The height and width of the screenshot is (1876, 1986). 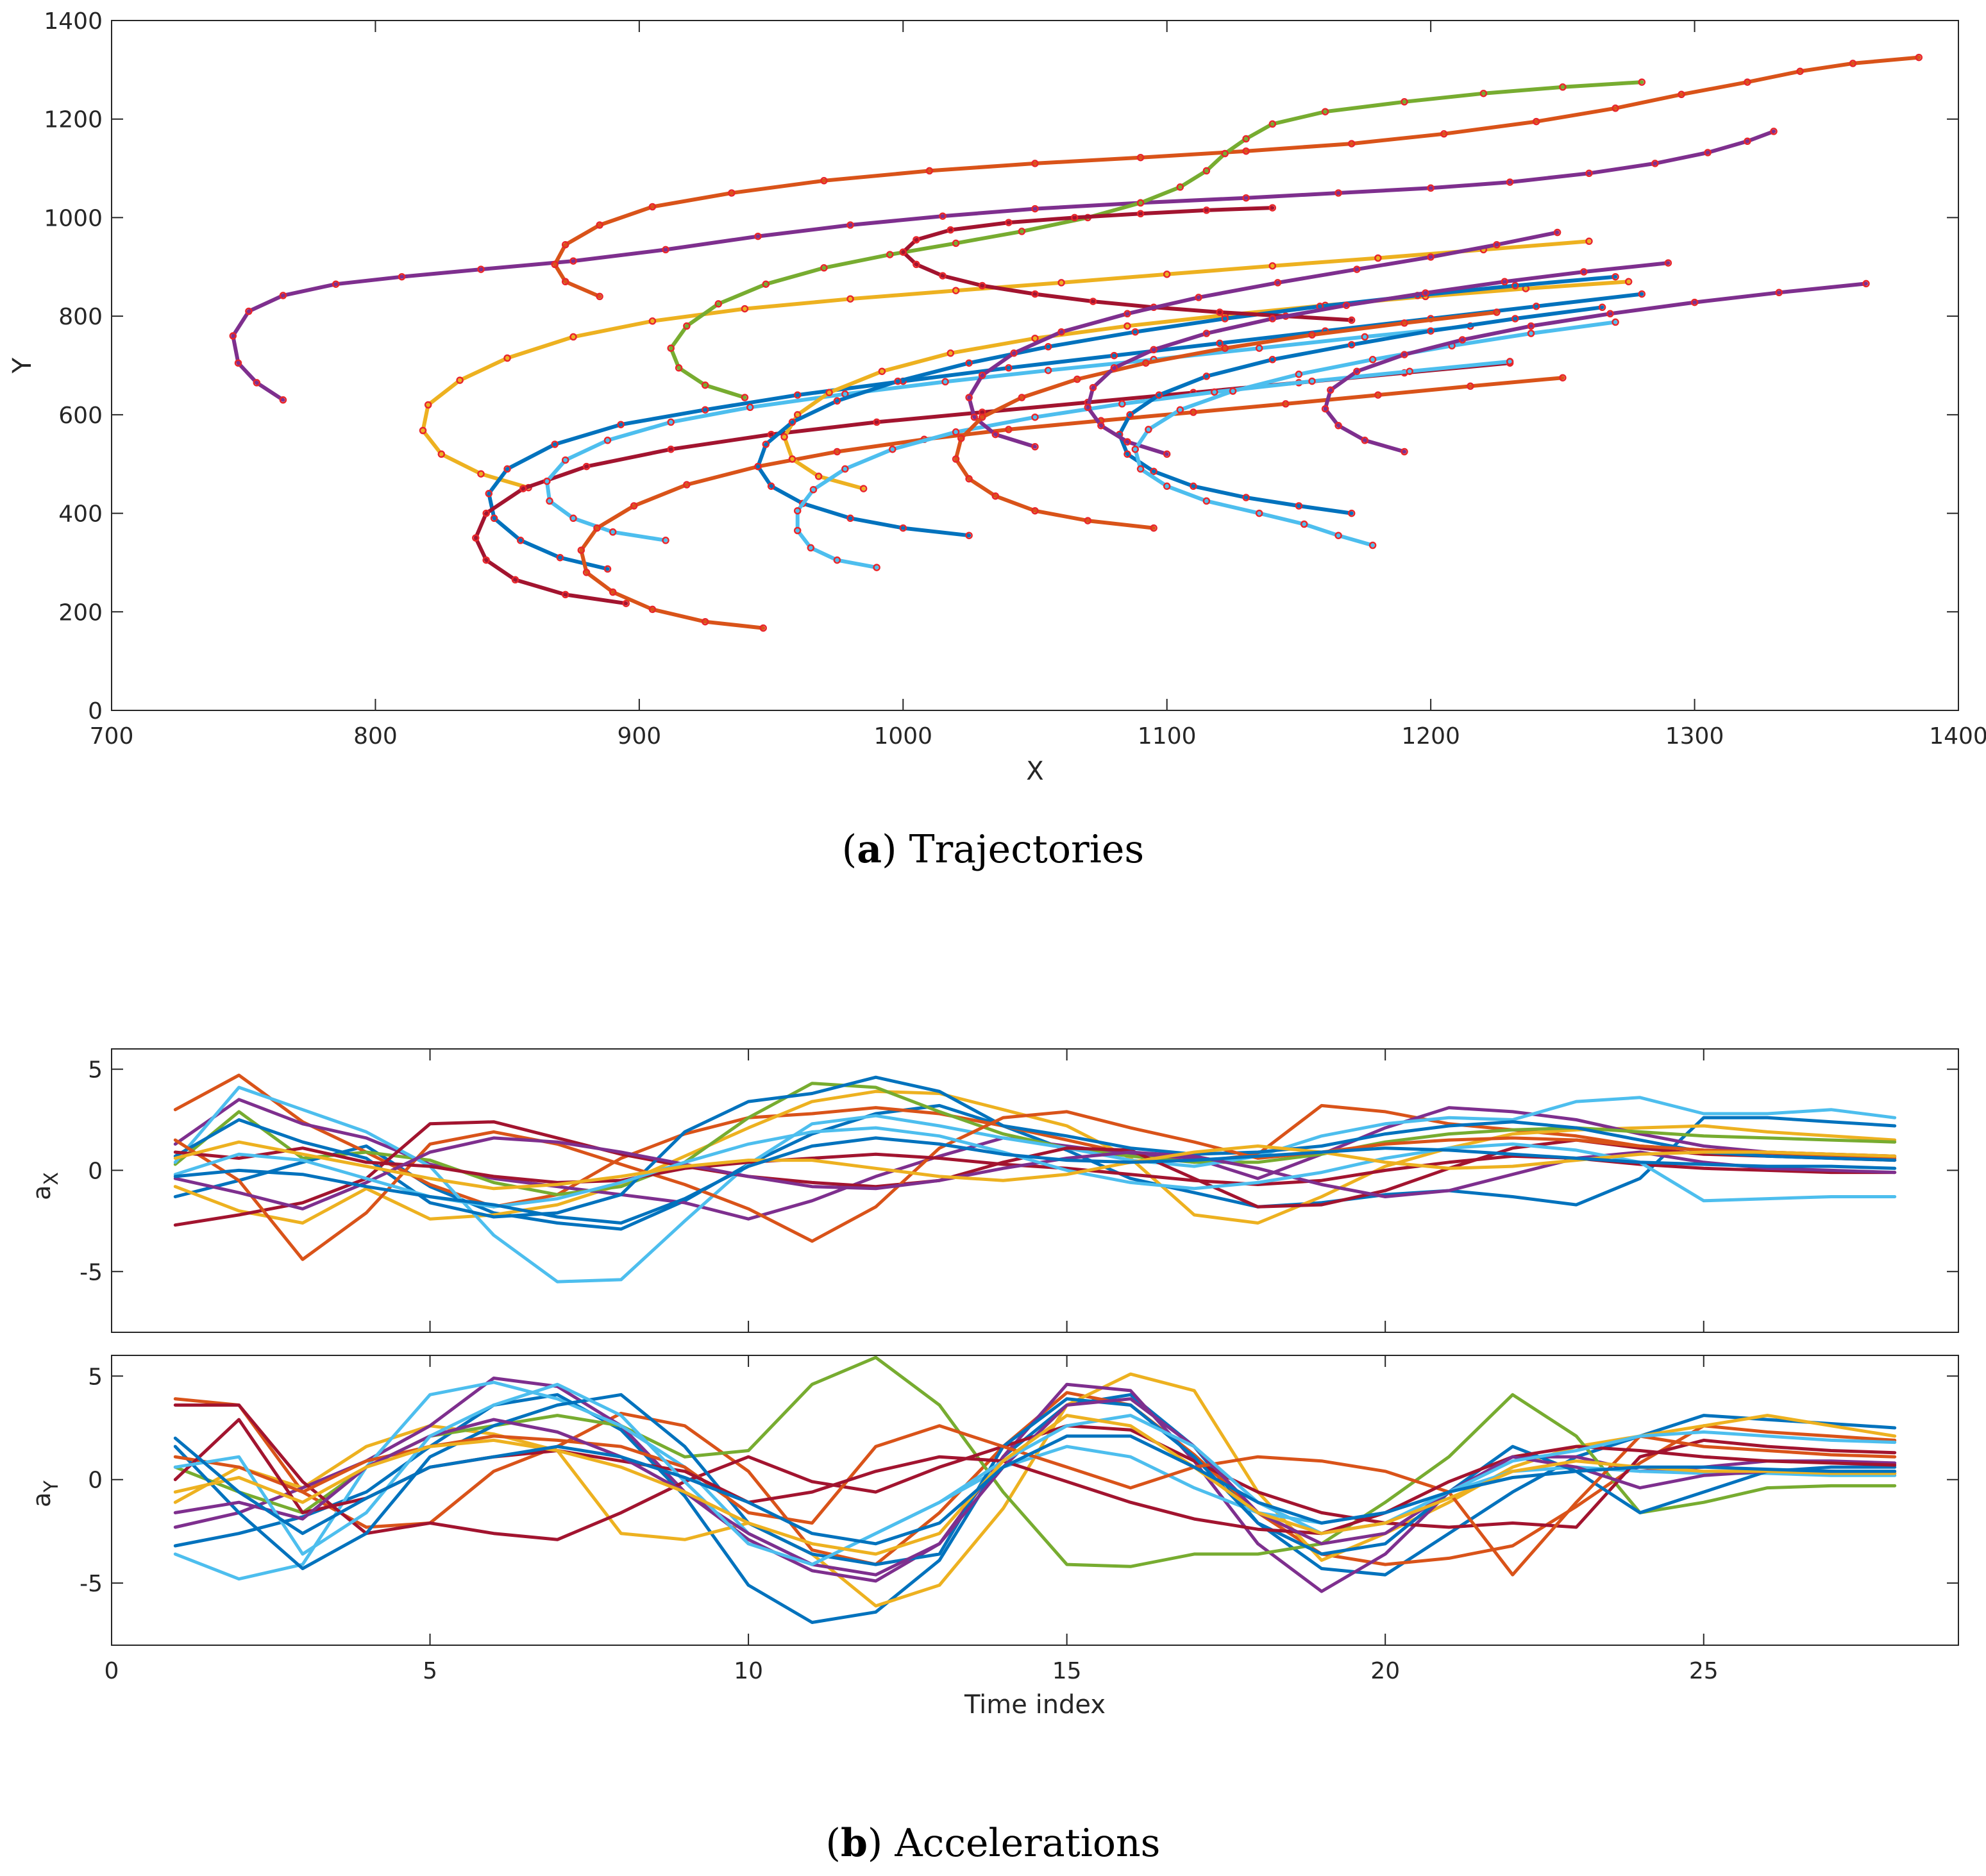 What do you see at coordinates (1022, 1844) in the screenshot?
I see `caption-b-text: Accelerations` at bounding box center [1022, 1844].